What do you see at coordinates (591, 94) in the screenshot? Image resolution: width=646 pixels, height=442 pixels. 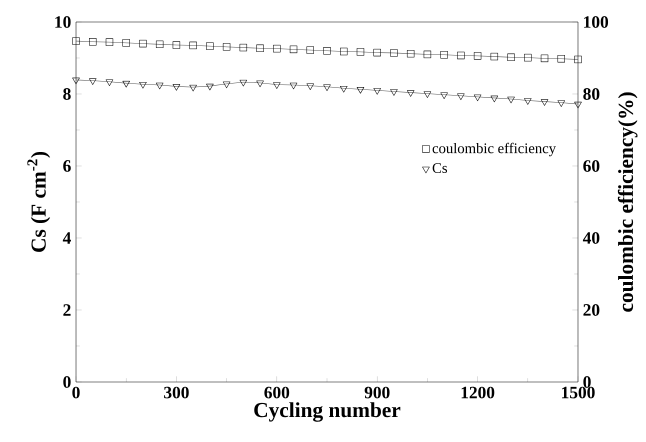 I see `y2-tick-label: 80` at bounding box center [591, 94].